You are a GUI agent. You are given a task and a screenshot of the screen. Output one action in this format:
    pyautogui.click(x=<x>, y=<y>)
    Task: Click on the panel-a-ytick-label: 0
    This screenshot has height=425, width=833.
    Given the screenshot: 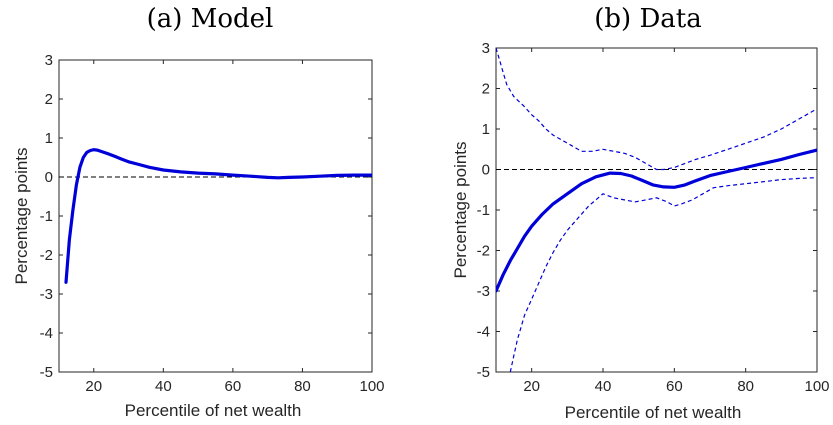 What is the action you would take?
    pyautogui.click(x=49, y=177)
    